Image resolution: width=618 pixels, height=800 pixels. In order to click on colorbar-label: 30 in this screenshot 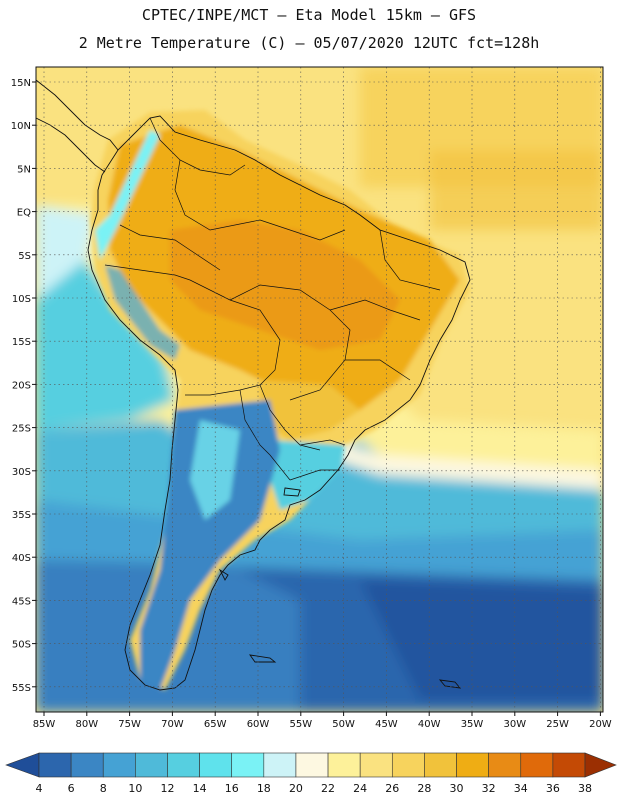, I will do `click(457, 788)`.